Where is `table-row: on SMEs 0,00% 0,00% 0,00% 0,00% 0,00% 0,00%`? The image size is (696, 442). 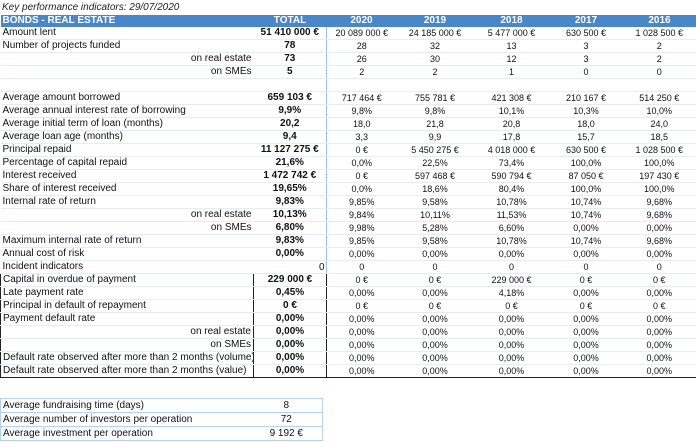
table-row: on SMEs 0,00% 0,00% 0,00% 0,00% 0,00% 0,00% is located at coordinates (348, 345).